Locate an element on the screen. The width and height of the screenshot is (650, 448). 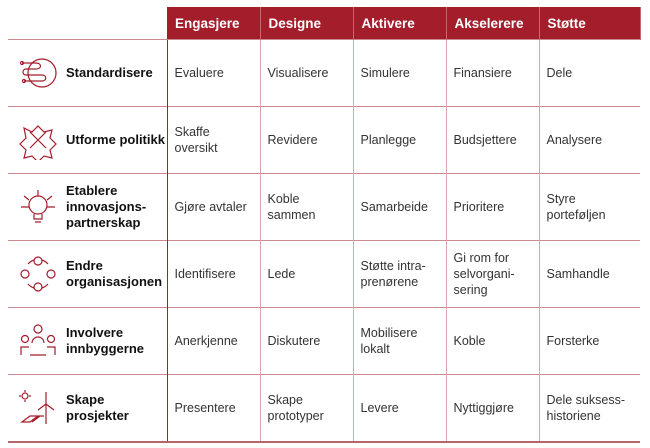
people-group-icon is located at coordinates (38, 340).